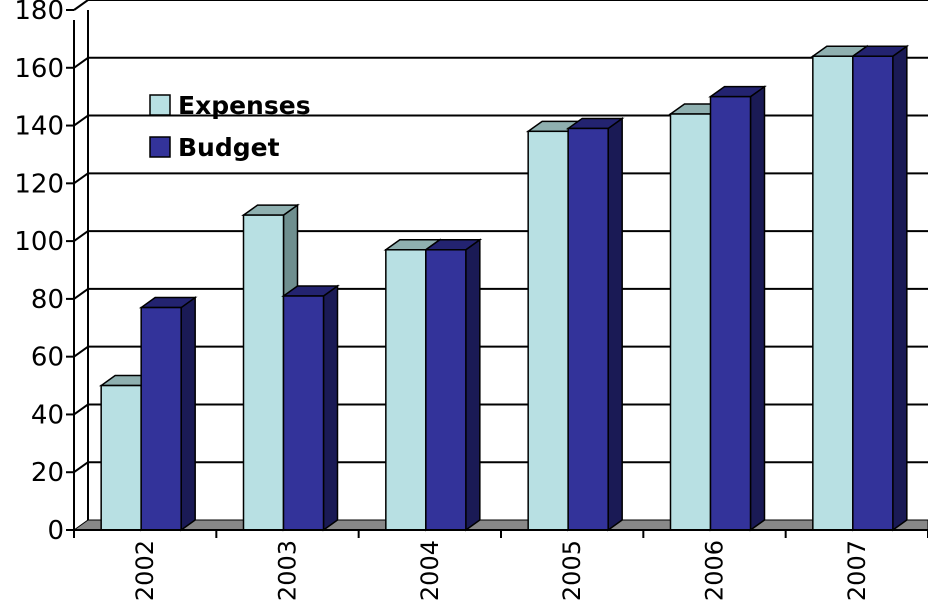 The height and width of the screenshot is (601, 928). I want to click on y-tick-label: 120, so click(39, 184).